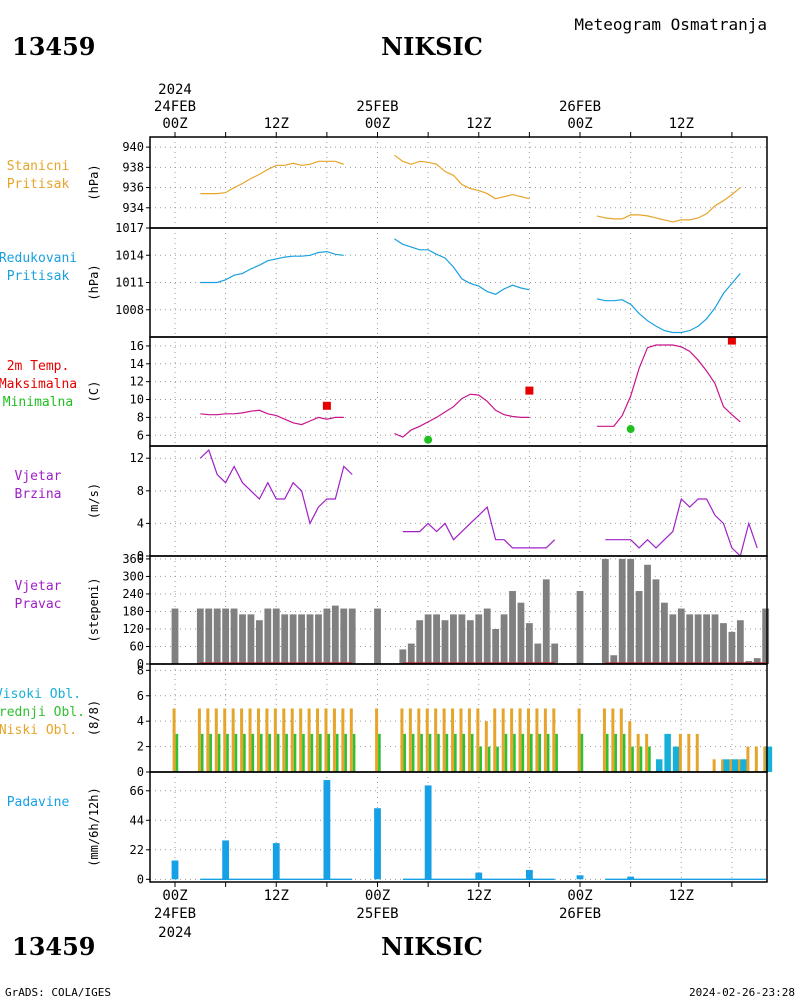 This screenshot has height=1004, width=800. Describe the element at coordinates (140, 721) in the screenshot. I see `y-tick-label: 4` at that location.